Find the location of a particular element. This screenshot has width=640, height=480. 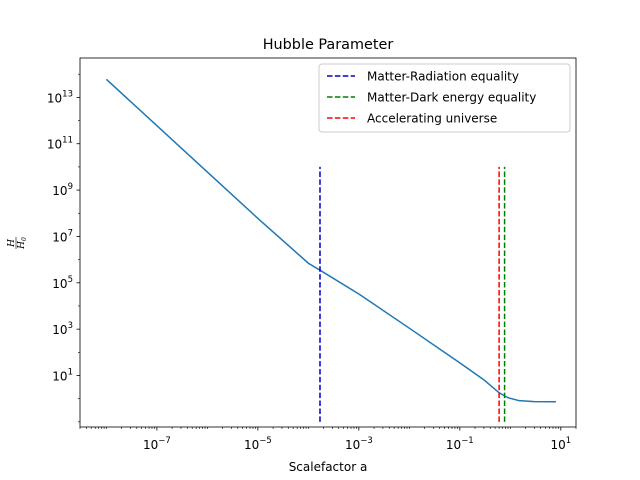

legend-label-1: Matter-Dark energy equality is located at coordinates (451, 98).